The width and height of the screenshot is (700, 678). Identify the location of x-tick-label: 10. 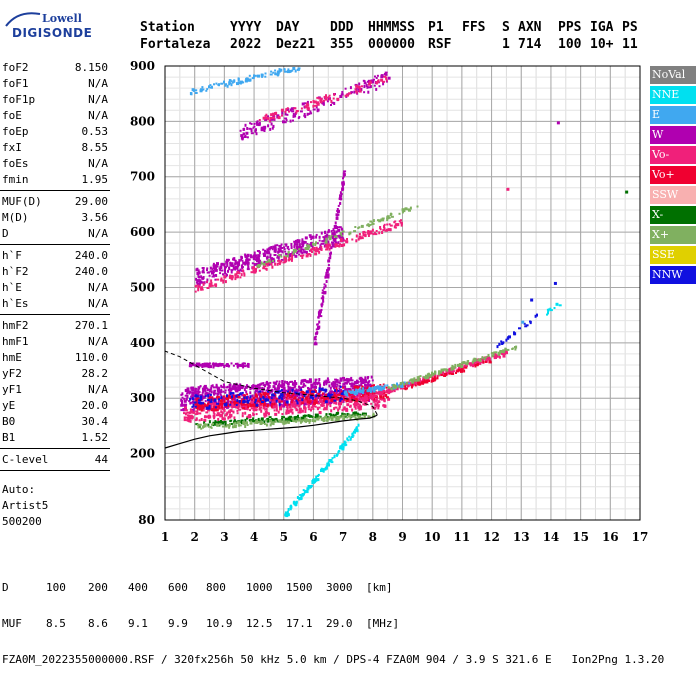
(432, 537).